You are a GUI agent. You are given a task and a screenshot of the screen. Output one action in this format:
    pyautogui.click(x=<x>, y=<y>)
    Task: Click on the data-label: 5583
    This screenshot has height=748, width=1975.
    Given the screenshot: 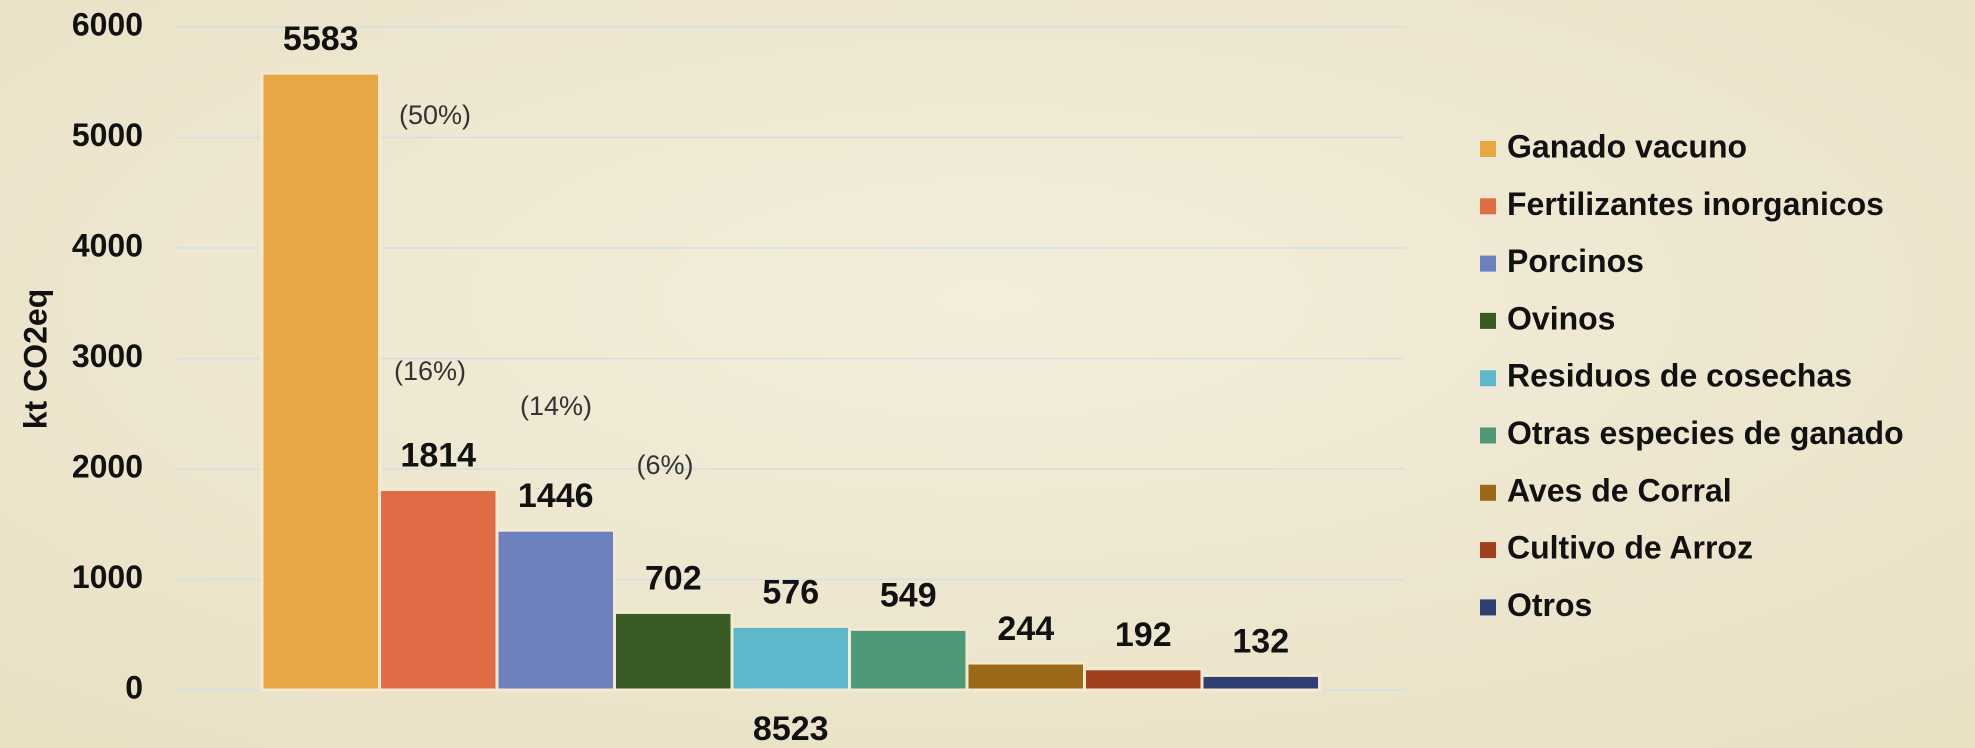 What is the action you would take?
    pyautogui.click(x=321, y=39)
    